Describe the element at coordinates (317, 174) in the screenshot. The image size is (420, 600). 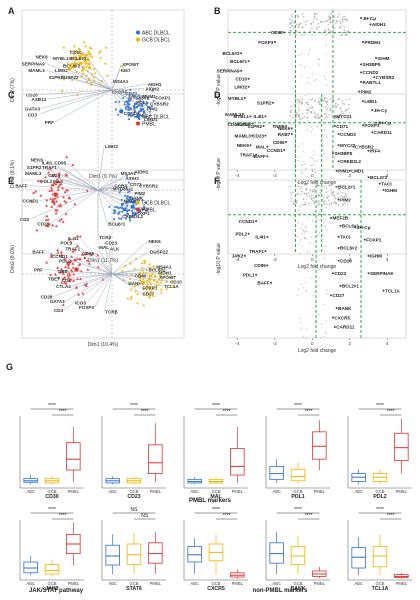
I see `plot-frame` at that location.